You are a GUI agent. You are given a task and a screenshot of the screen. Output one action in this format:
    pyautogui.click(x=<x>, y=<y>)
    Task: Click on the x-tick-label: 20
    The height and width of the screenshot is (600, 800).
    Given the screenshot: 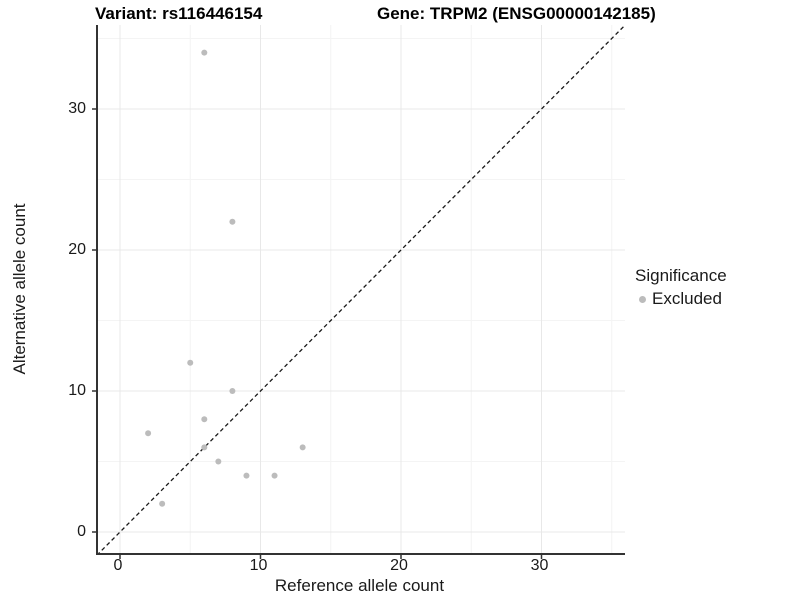 What is the action you would take?
    pyautogui.click(x=399, y=565)
    